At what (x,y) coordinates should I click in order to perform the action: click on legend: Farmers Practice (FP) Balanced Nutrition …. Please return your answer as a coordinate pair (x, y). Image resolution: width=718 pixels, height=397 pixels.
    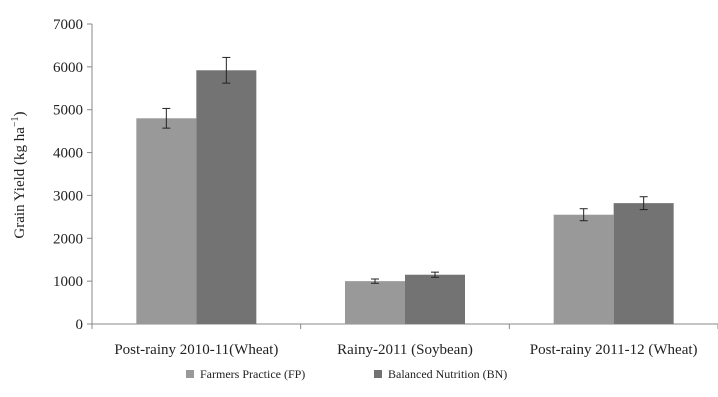
    Looking at the image, I should click on (346, 374).